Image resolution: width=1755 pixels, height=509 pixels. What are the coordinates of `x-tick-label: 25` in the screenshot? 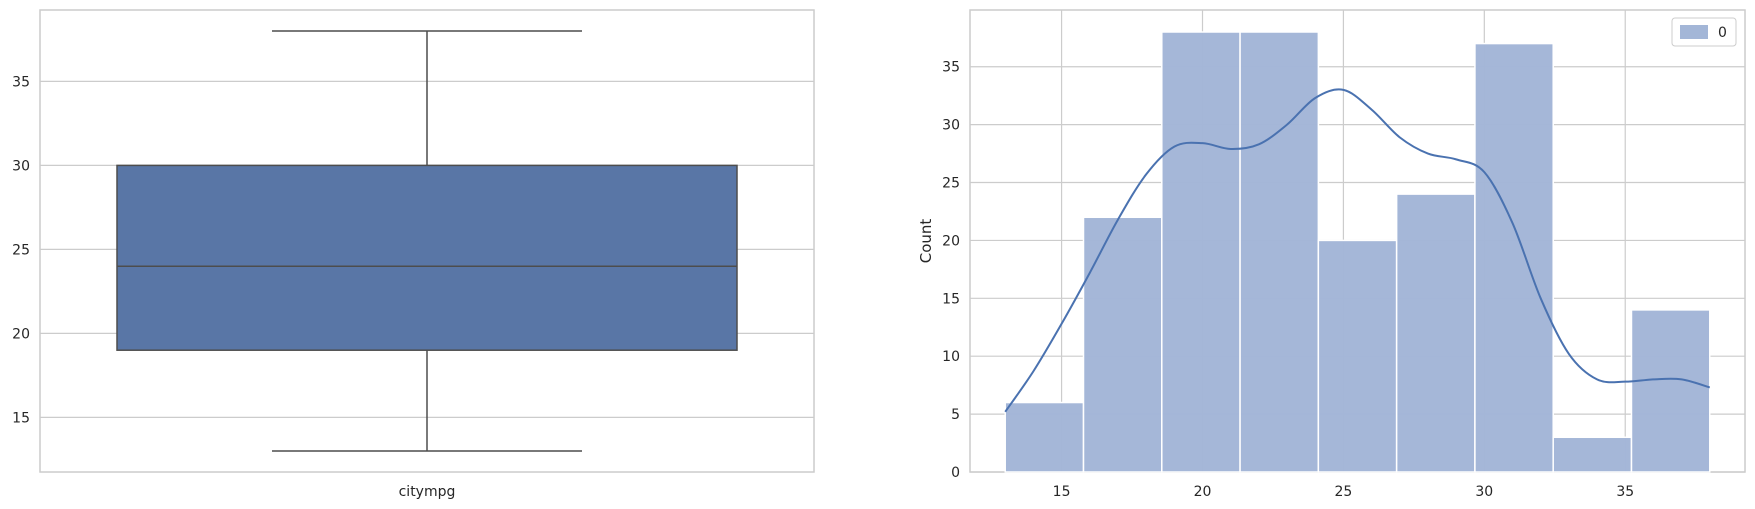 It's located at (1343, 492).